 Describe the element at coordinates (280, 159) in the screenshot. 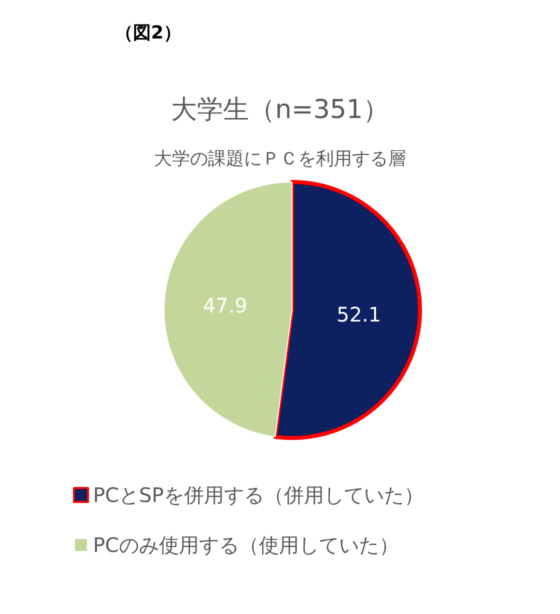

I see `chart-subtitle: 大学の課題にＰＣを利用する層` at that location.